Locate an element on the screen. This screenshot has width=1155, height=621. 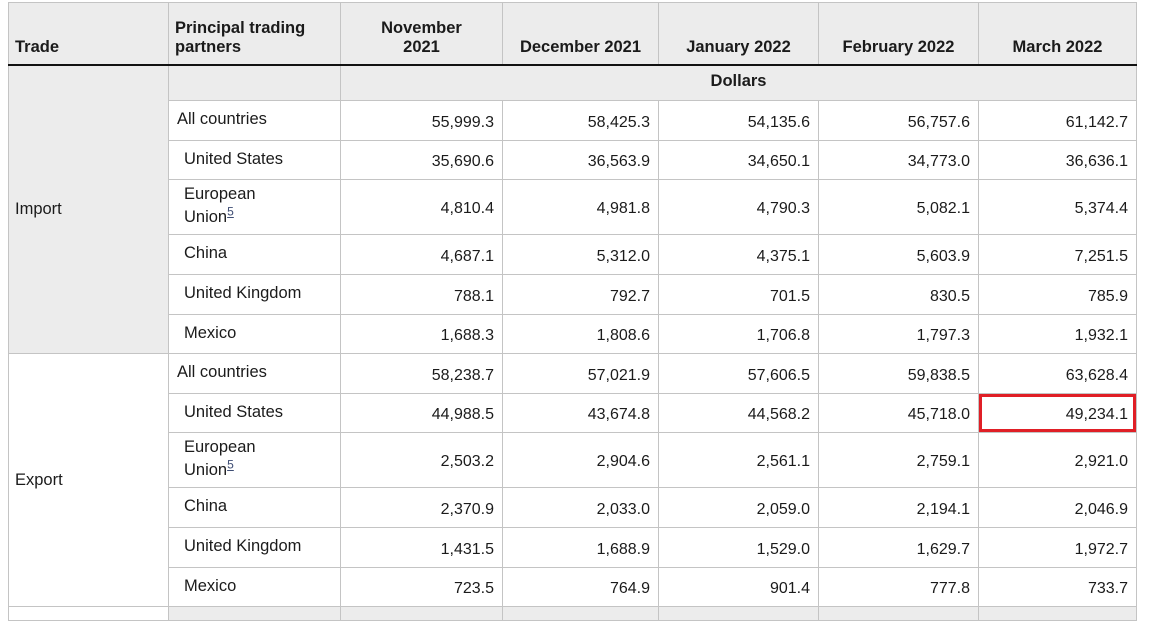
value-cell: 5,312.0 is located at coordinates (580, 255).